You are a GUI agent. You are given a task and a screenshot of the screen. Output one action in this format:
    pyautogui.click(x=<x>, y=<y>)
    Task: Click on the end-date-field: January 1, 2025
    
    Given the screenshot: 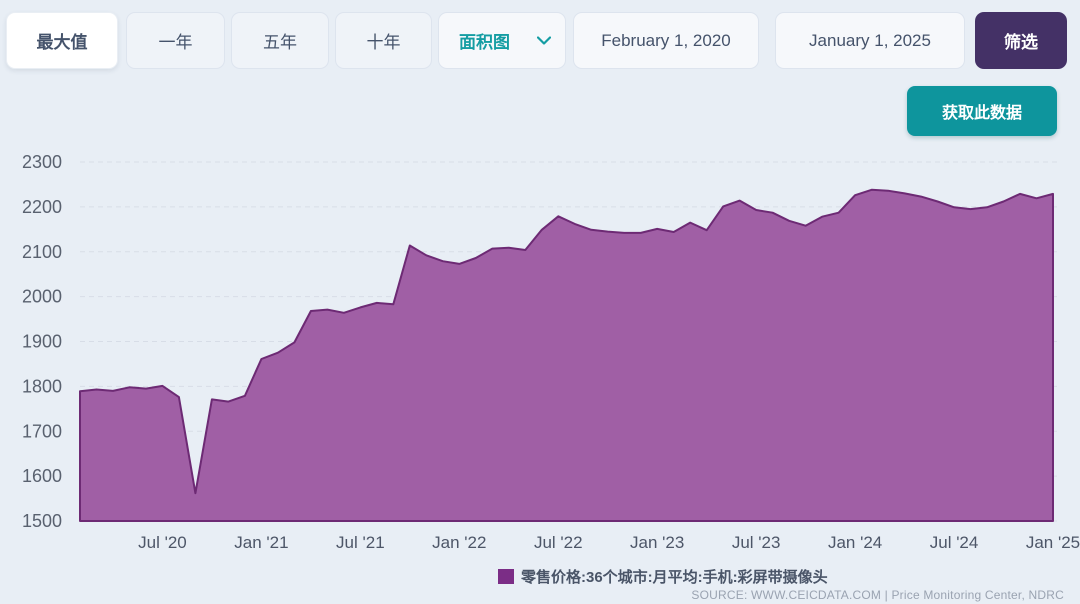 What is the action you would take?
    pyautogui.click(x=870, y=40)
    